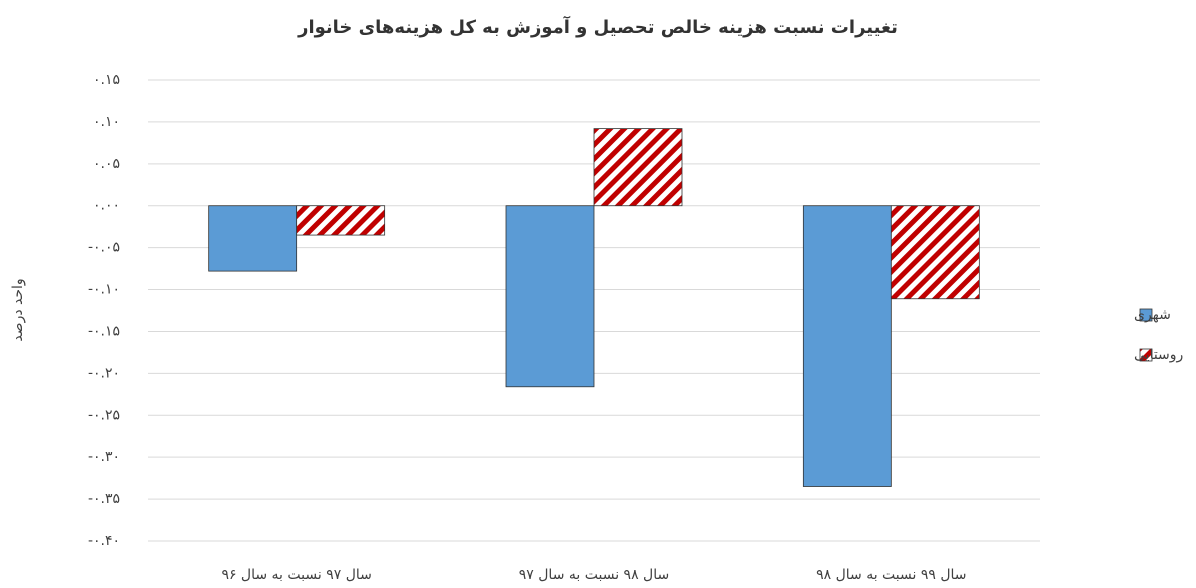 Image resolution: width=1196 pixels, height=588 pixels. I want to click on y-tick-label: -۰.۳۵, so click(104, 499).